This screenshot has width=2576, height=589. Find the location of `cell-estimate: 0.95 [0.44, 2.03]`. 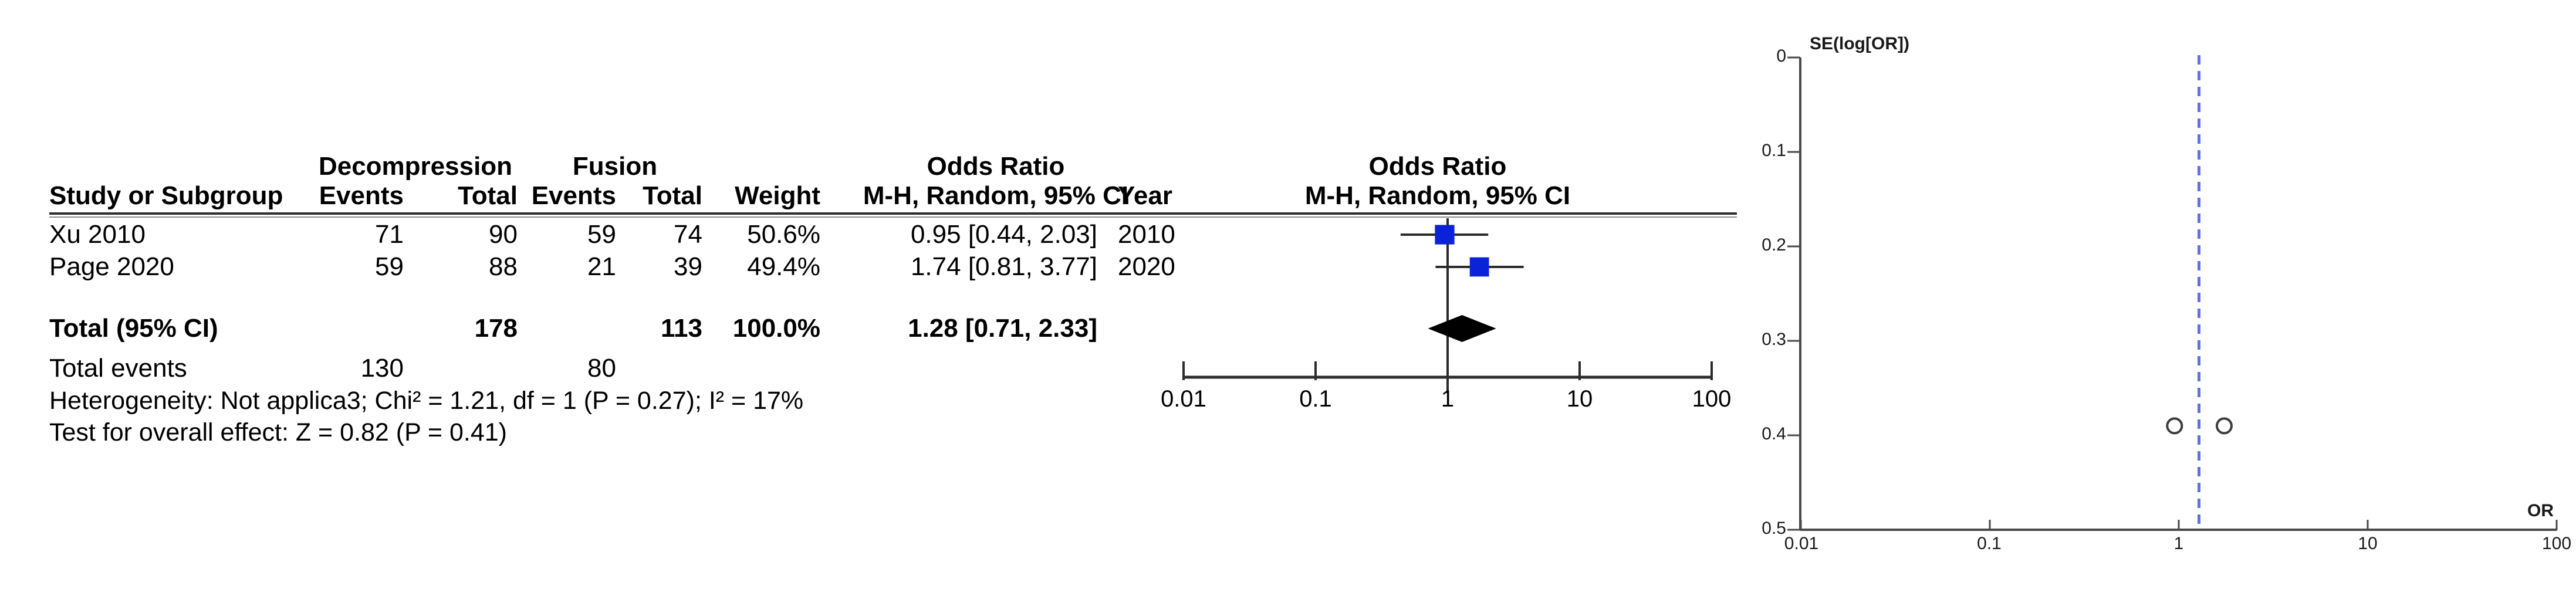

cell-estimate: 0.95 [0.44, 2.03] is located at coordinates (1003, 234).